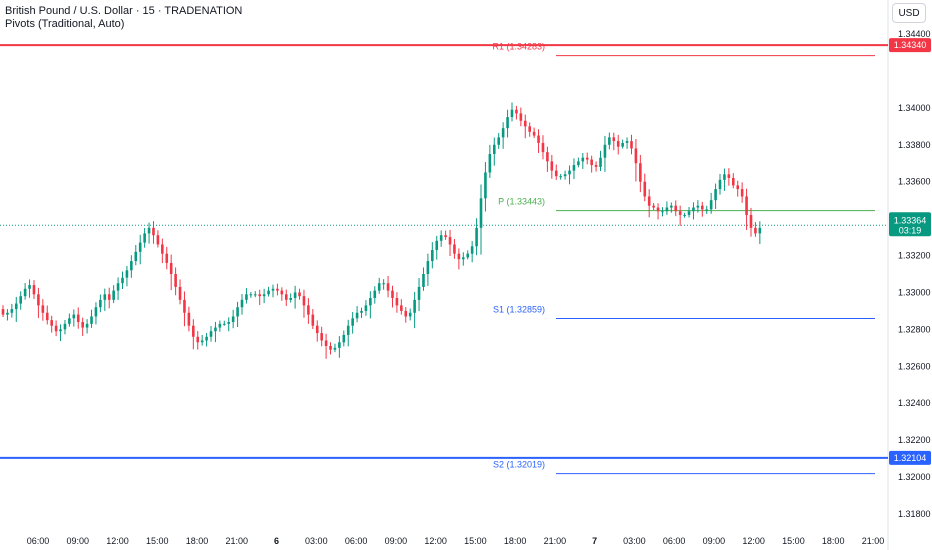 The image size is (932, 550). What do you see at coordinates (910, 457) in the screenshot?
I see `horizontal-line-badge` at bounding box center [910, 457].